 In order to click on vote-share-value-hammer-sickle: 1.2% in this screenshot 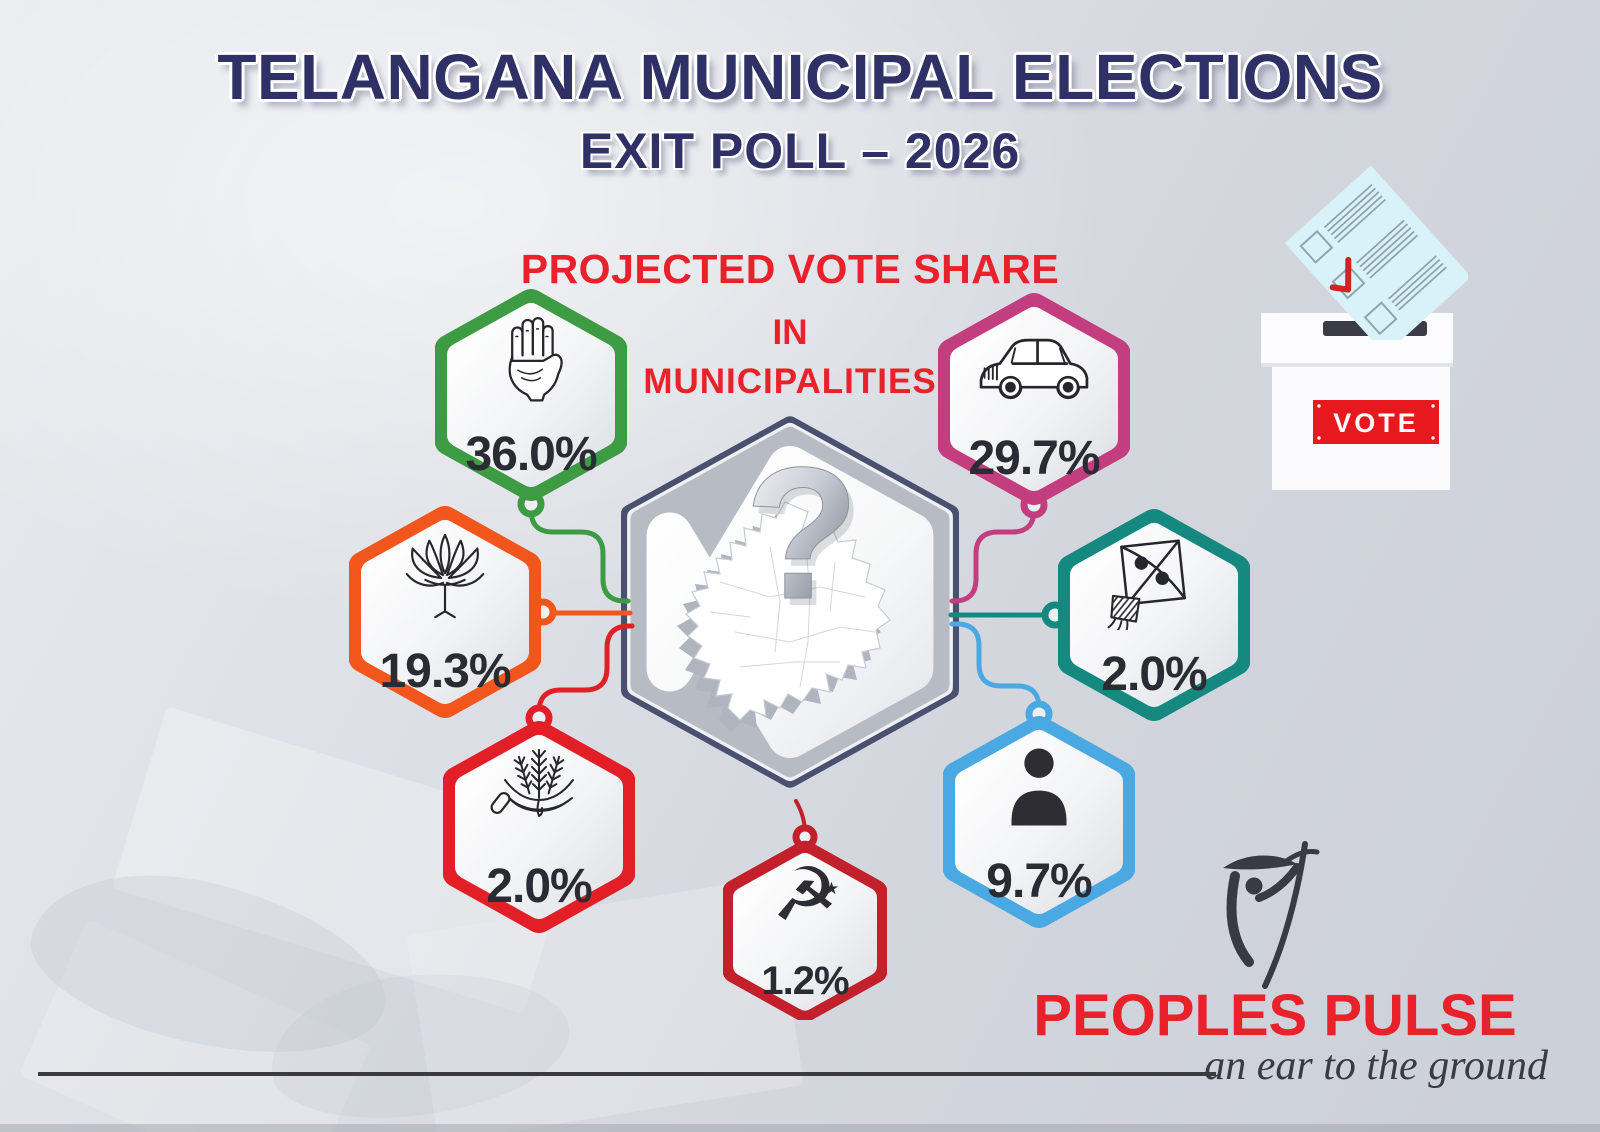, I will do `click(805, 981)`.